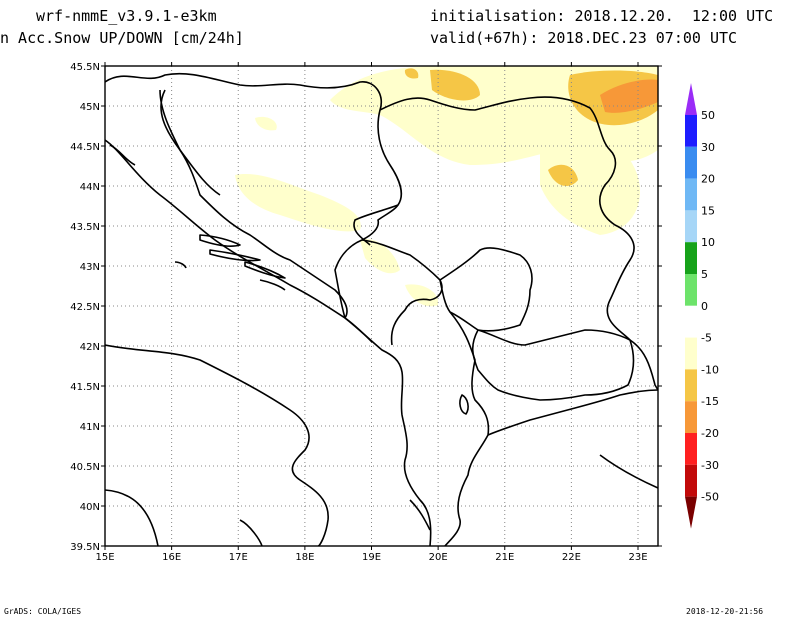 The height and width of the screenshot is (618, 800). What do you see at coordinates (85, 387) in the screenshot?
I see `lat-tick-label: 41.5N` at bounding box center [85, 387].